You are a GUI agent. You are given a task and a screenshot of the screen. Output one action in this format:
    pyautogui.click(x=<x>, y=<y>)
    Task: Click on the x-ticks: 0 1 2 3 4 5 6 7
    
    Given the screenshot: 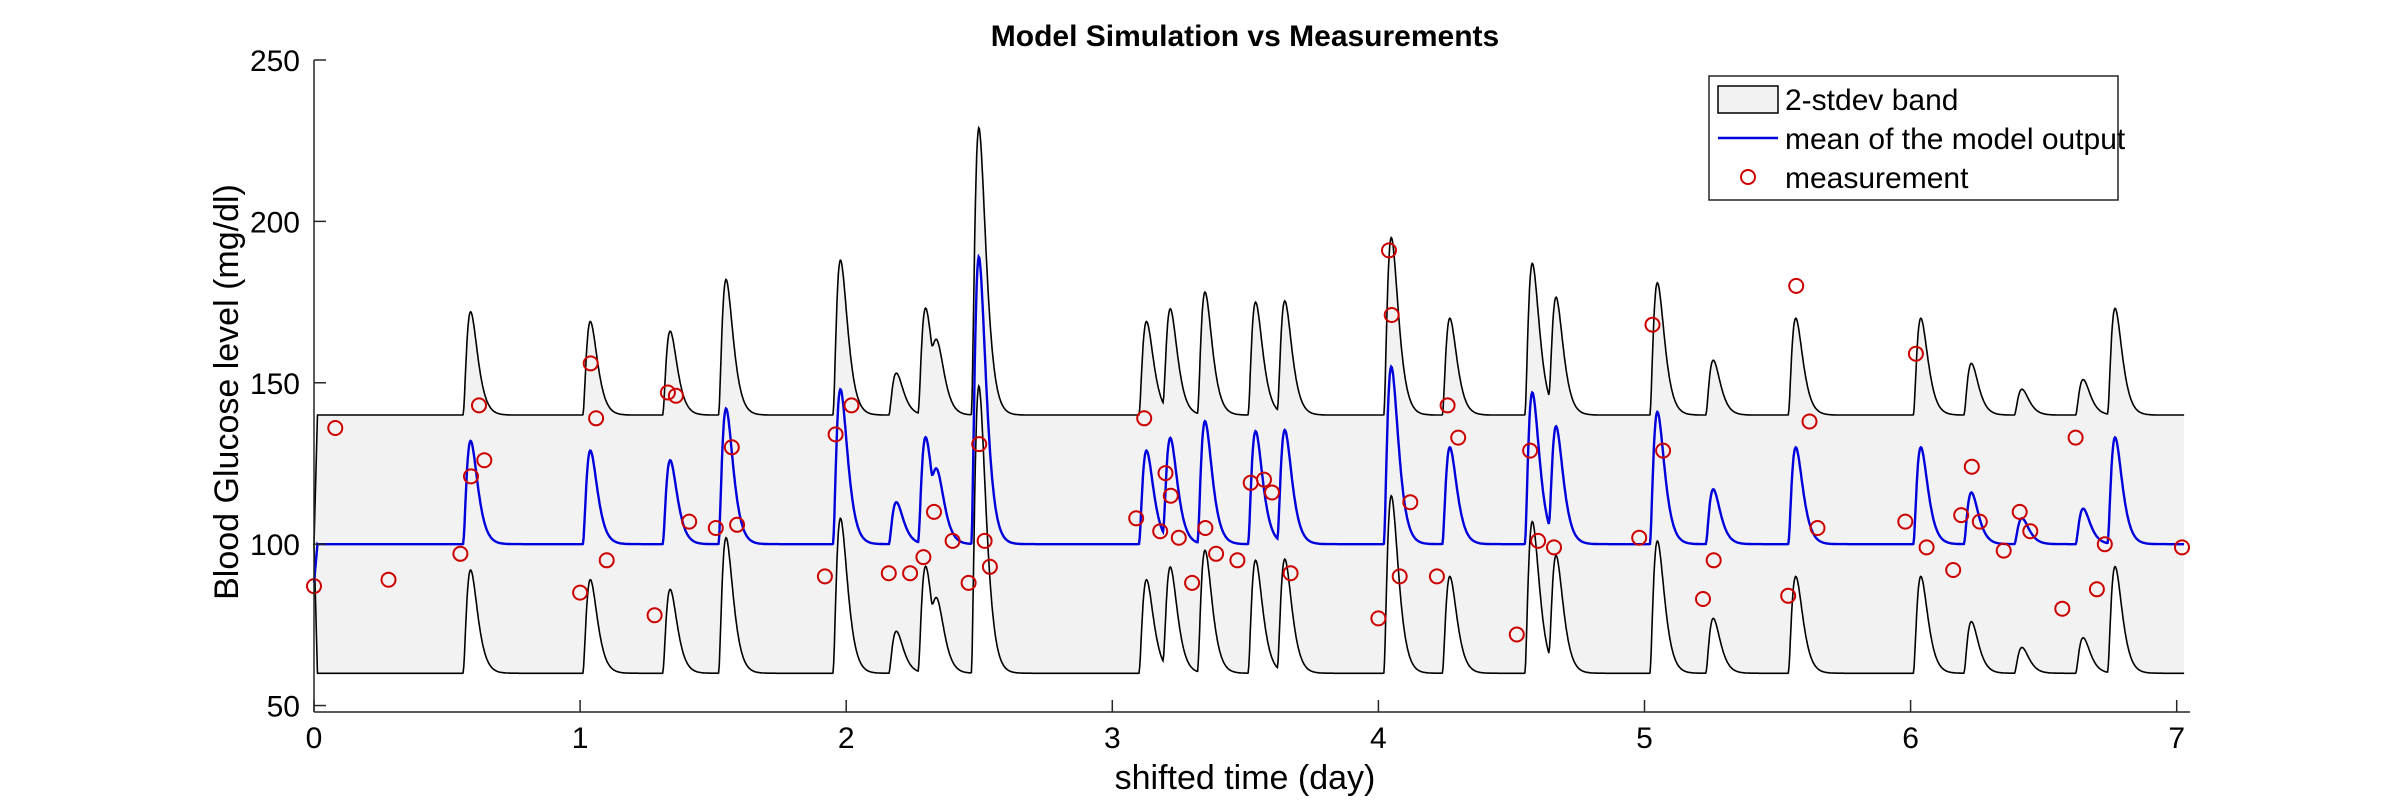 What is the action you would take?
    pyautogui.click(x=1245, y=727)
    